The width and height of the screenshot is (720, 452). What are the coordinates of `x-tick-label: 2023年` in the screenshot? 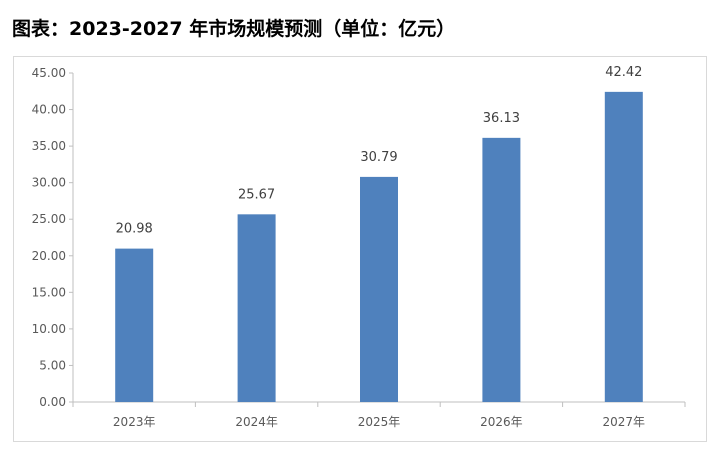 It's located at (134, 422).